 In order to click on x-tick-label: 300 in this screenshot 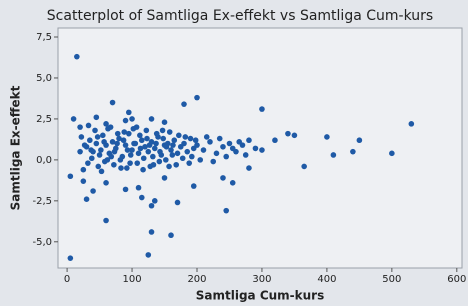, I will do `click(261, 279)`.